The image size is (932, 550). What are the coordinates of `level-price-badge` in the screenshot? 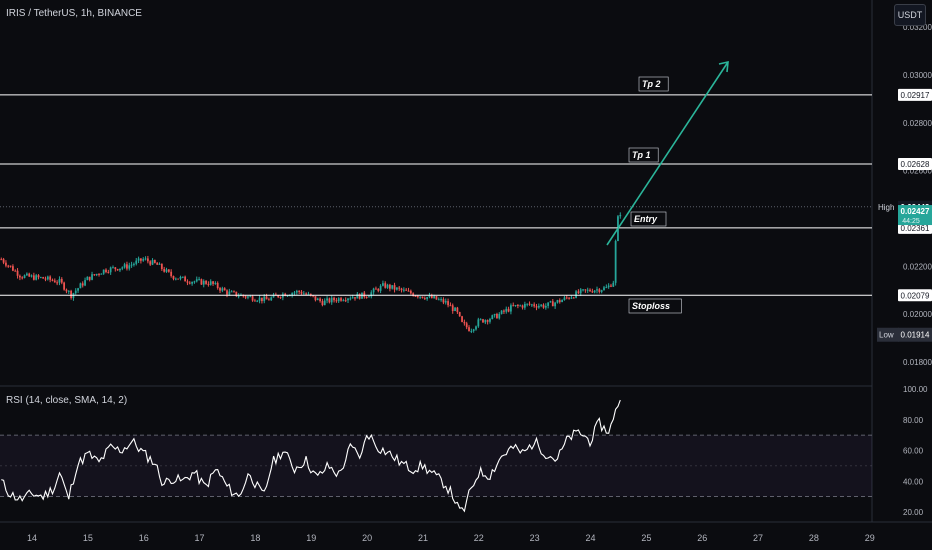 It's located at (915, 94).